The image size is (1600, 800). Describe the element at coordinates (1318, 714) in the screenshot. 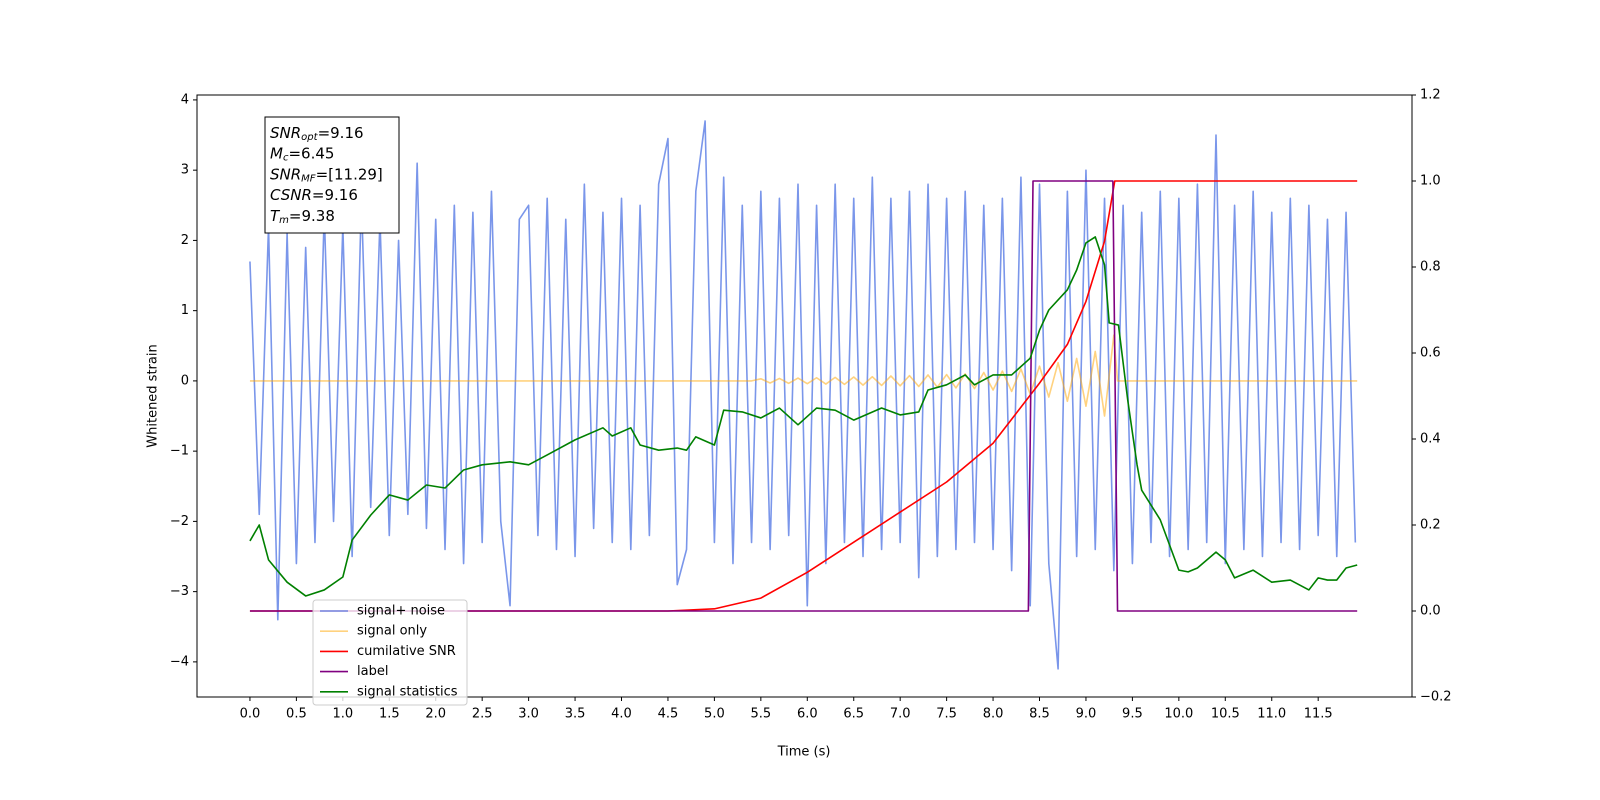

I see `x-tick-label: 11.5` at that location.